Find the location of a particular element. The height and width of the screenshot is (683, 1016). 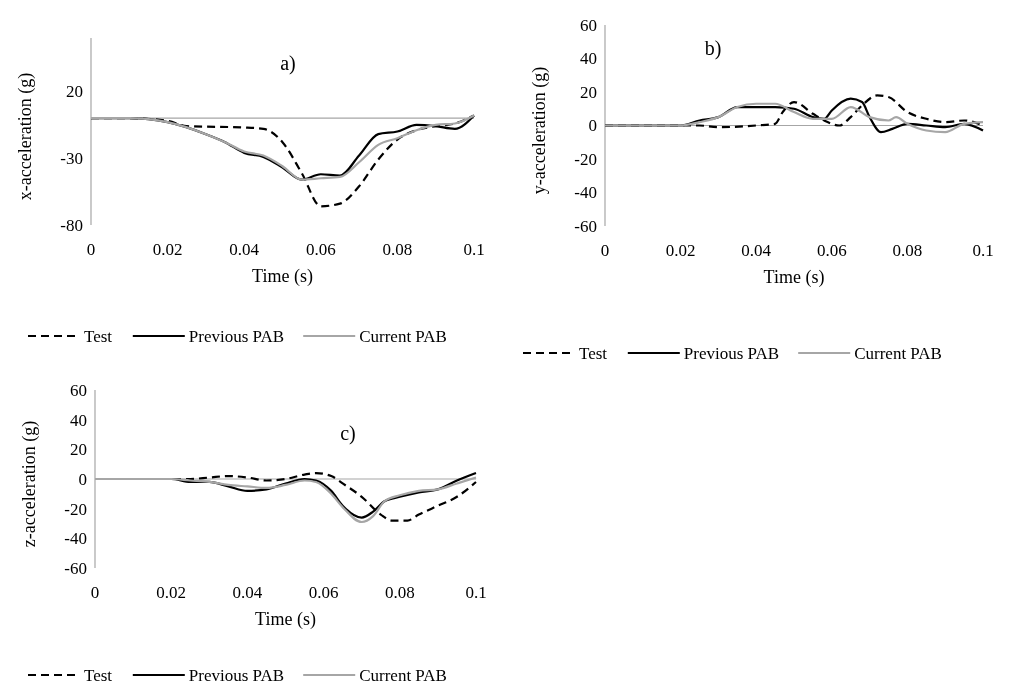

text: a) is located at coordinates (288, 63).